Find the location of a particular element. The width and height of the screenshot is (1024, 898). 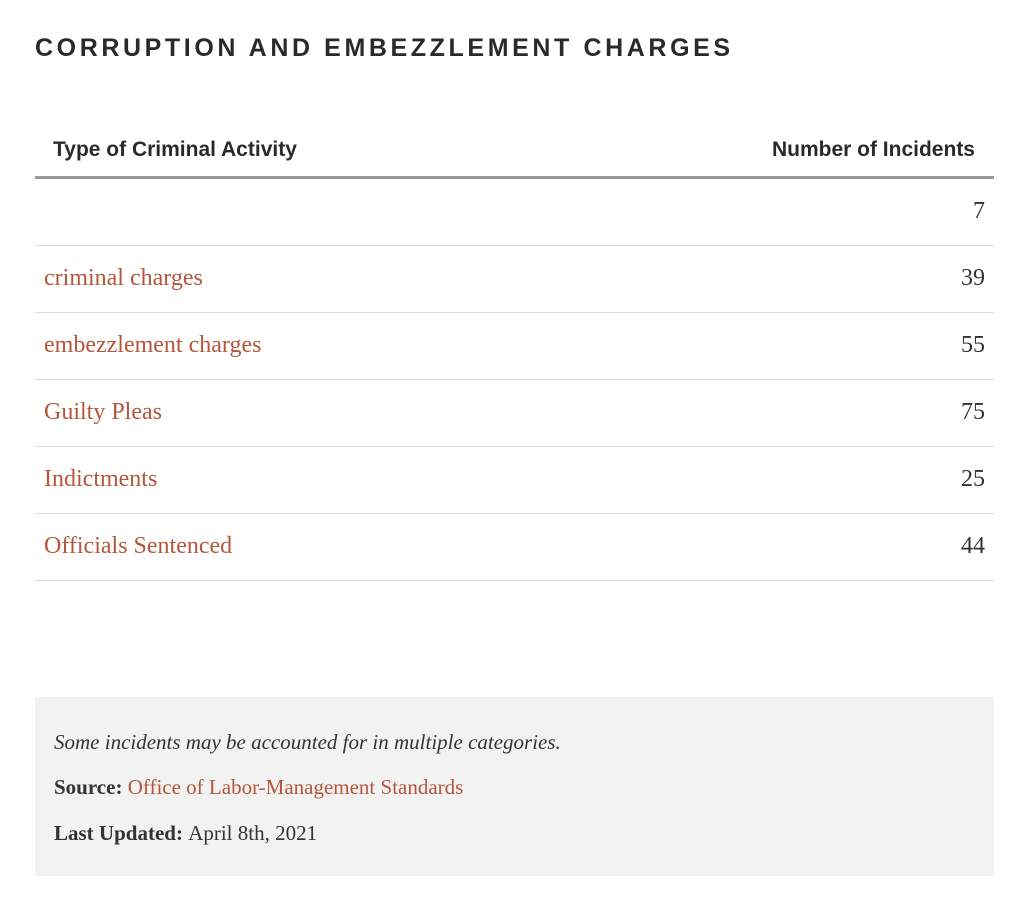

table-row: Guilty Pleas 75 is located at coordinates (514, 413).